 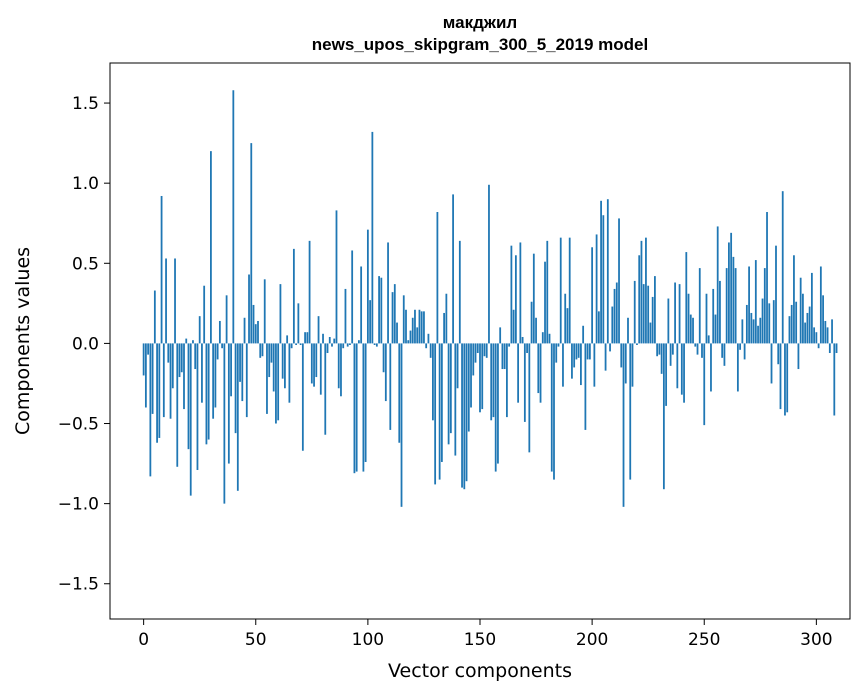 What do you see at coordinates (368, 640) in the screenshot?
I see `x-tick-label-2: 100` at bounding box center [368, 640].